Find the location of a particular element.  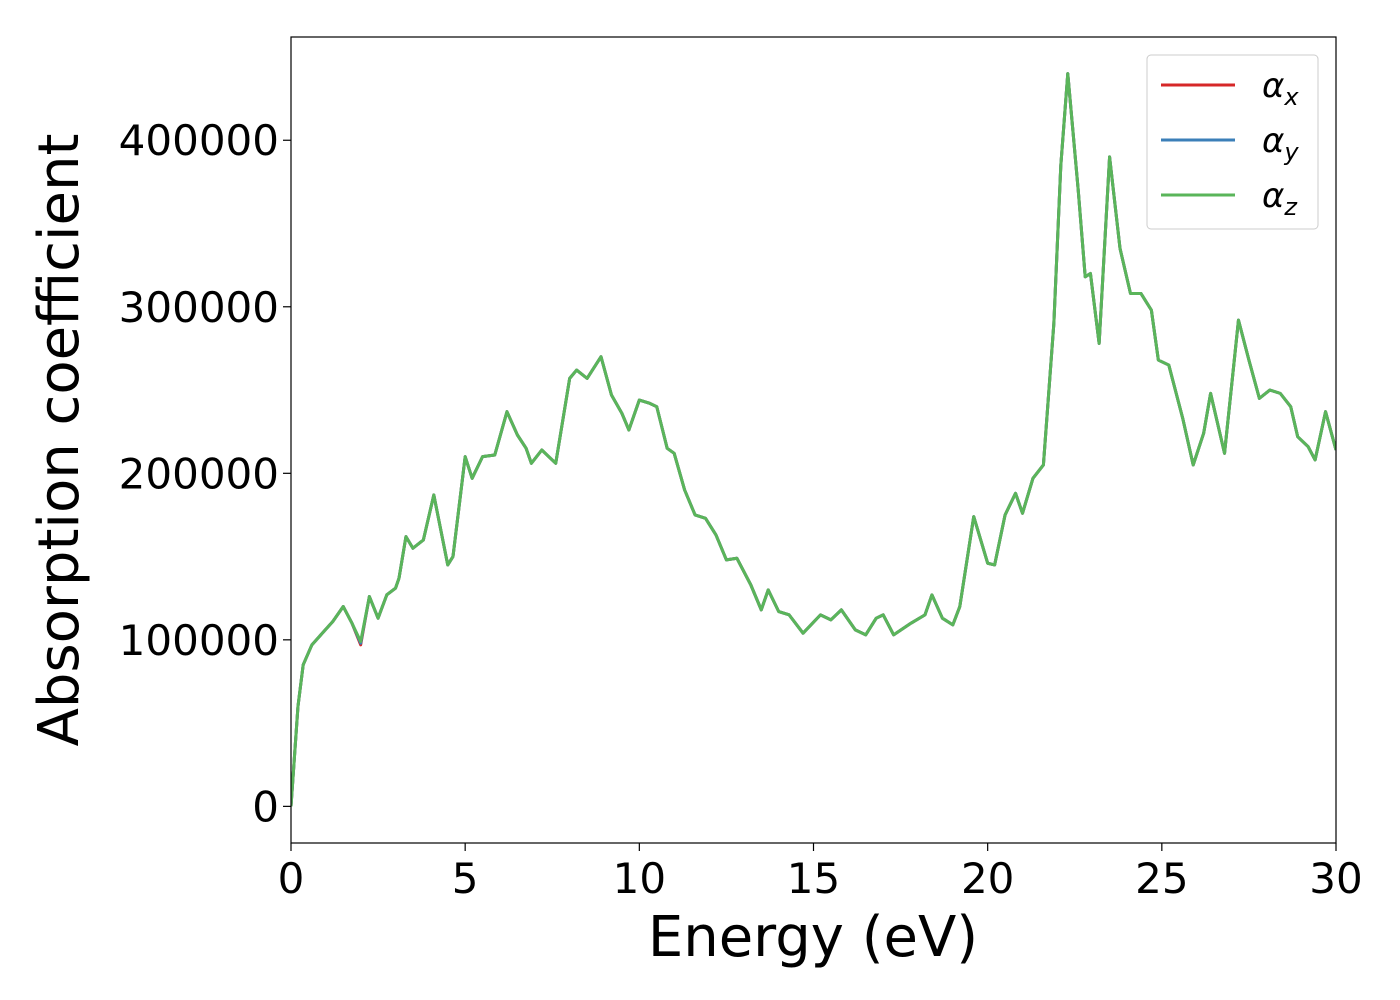

x-tick-label: 30 is located at coordinates (1335, 878).